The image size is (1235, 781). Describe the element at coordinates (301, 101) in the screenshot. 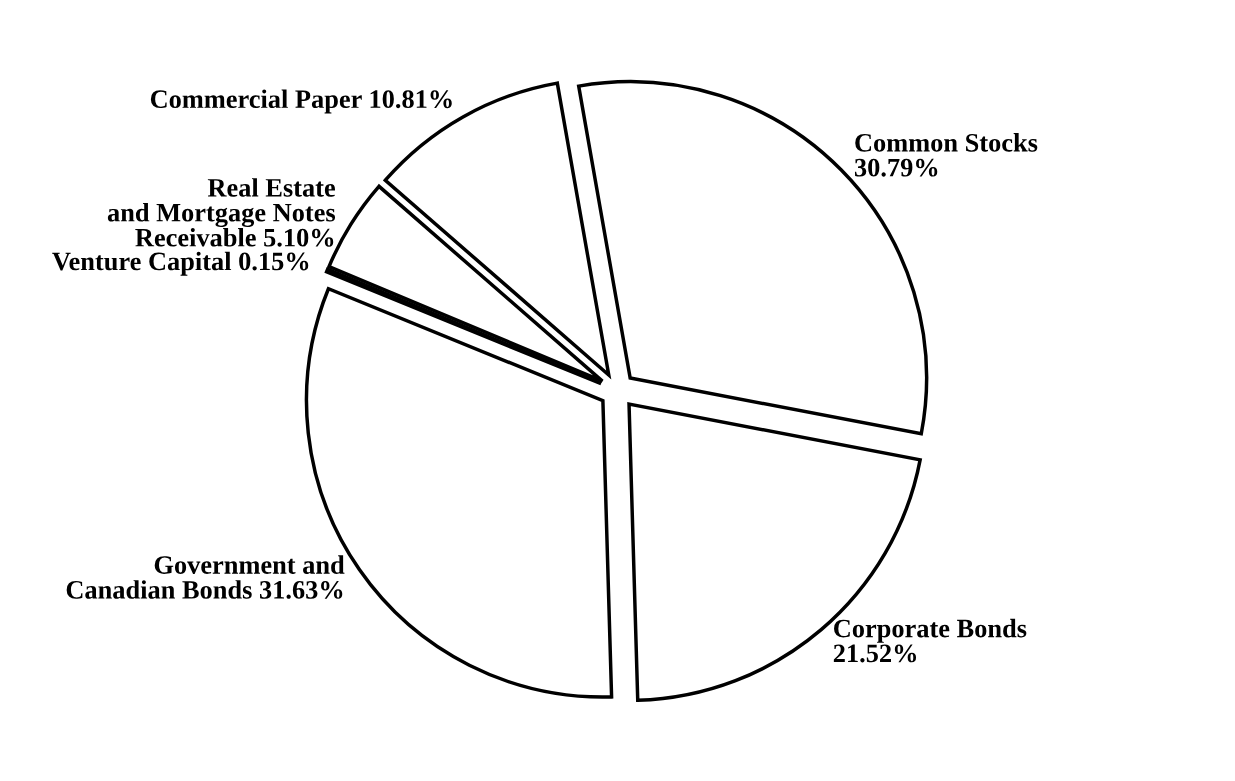

I see `slice-label: Commercial Paper 10.81%` at that location.